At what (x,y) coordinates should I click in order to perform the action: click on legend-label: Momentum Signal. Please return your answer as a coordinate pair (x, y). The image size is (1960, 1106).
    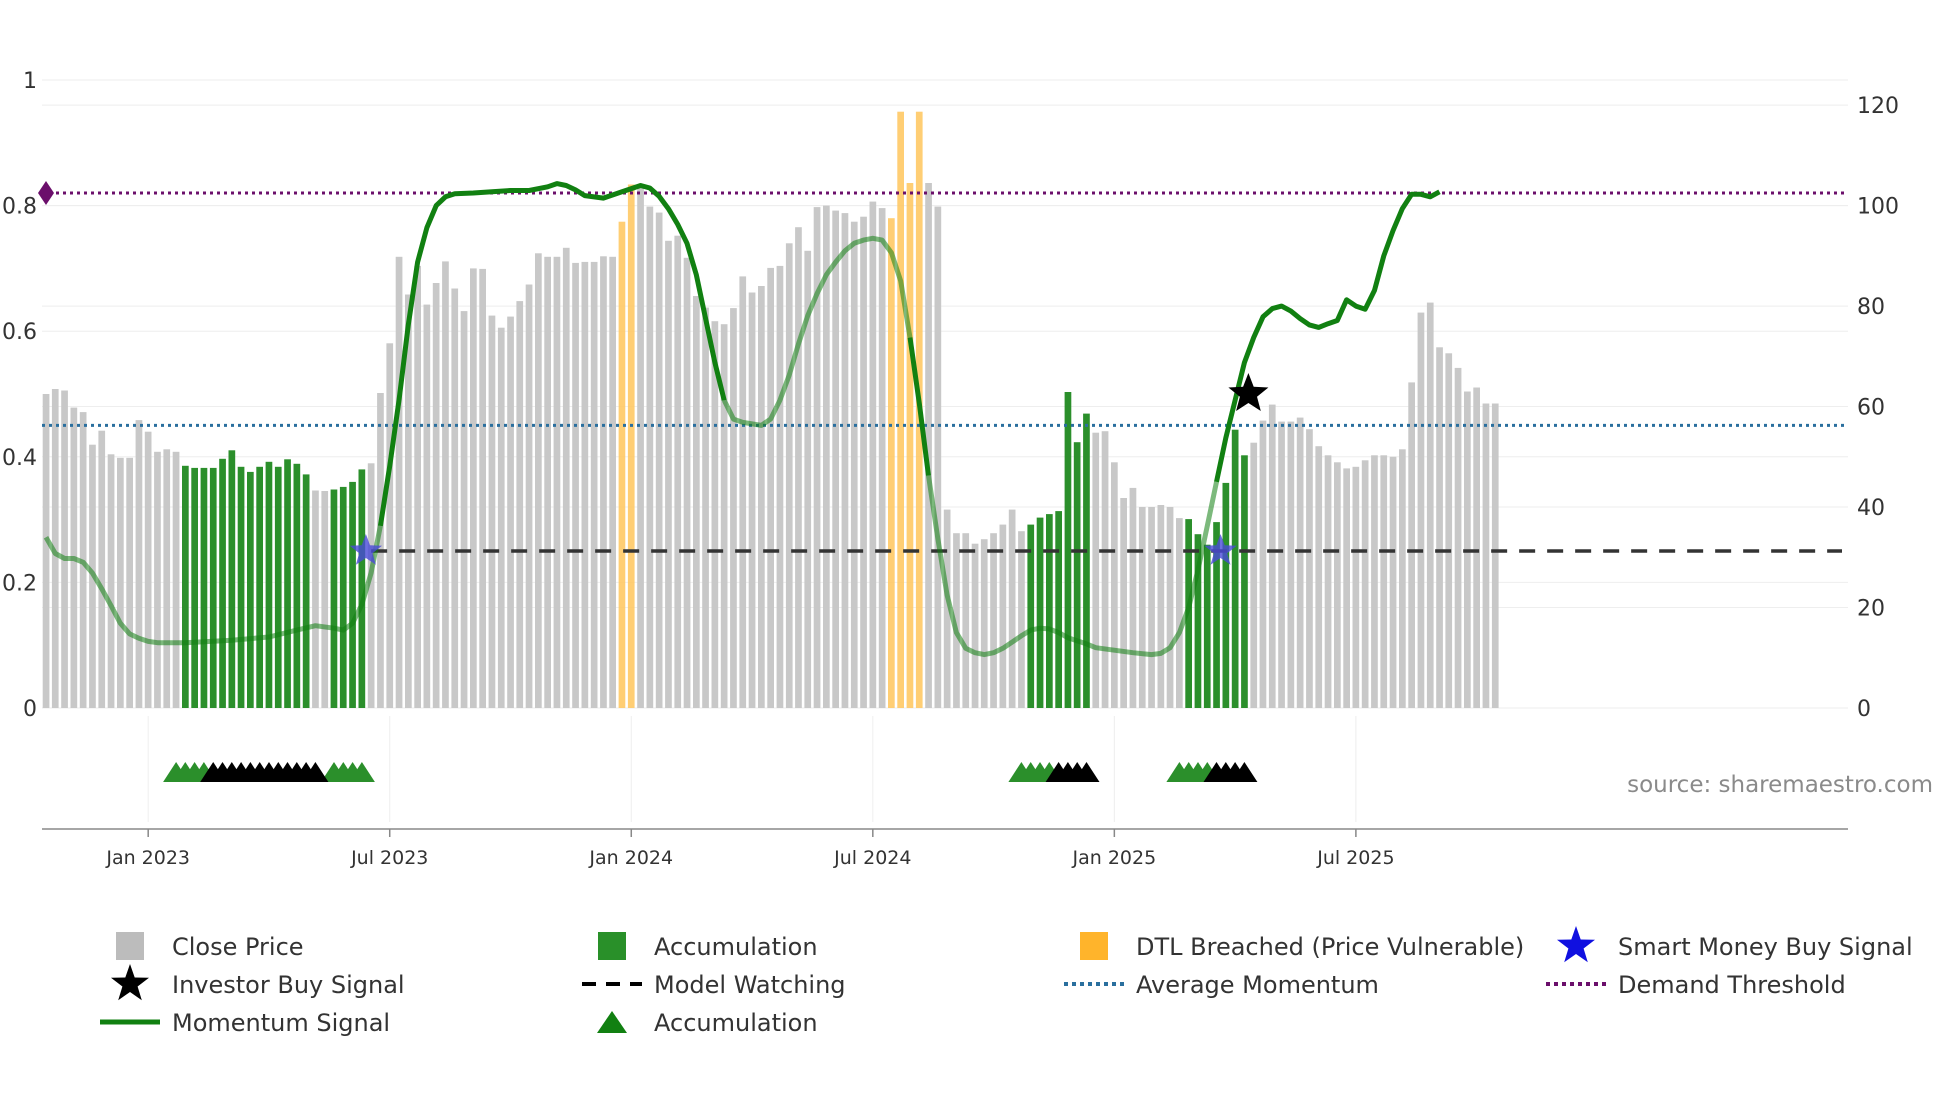
    Looking at the image, I should click on (281, 1023).